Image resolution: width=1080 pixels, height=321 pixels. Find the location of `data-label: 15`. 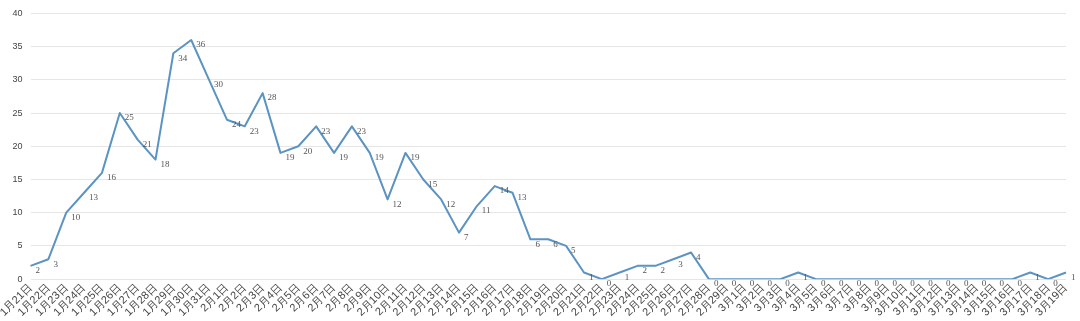

data-label: 15 is located at coordinates (433, 183).